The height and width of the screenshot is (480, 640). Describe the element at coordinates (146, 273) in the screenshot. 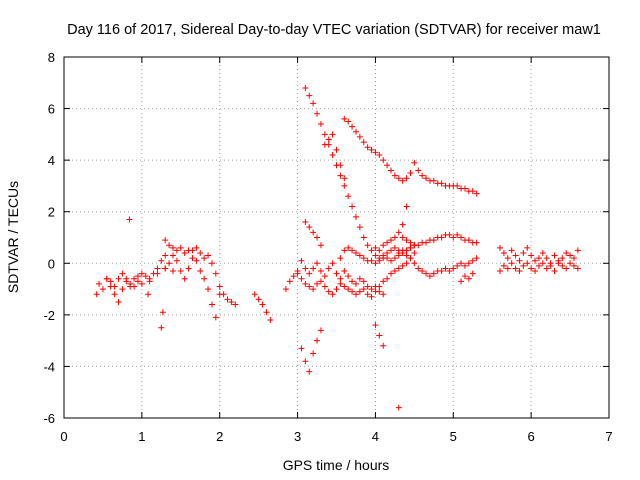

I see `series-arc-t` at that location.